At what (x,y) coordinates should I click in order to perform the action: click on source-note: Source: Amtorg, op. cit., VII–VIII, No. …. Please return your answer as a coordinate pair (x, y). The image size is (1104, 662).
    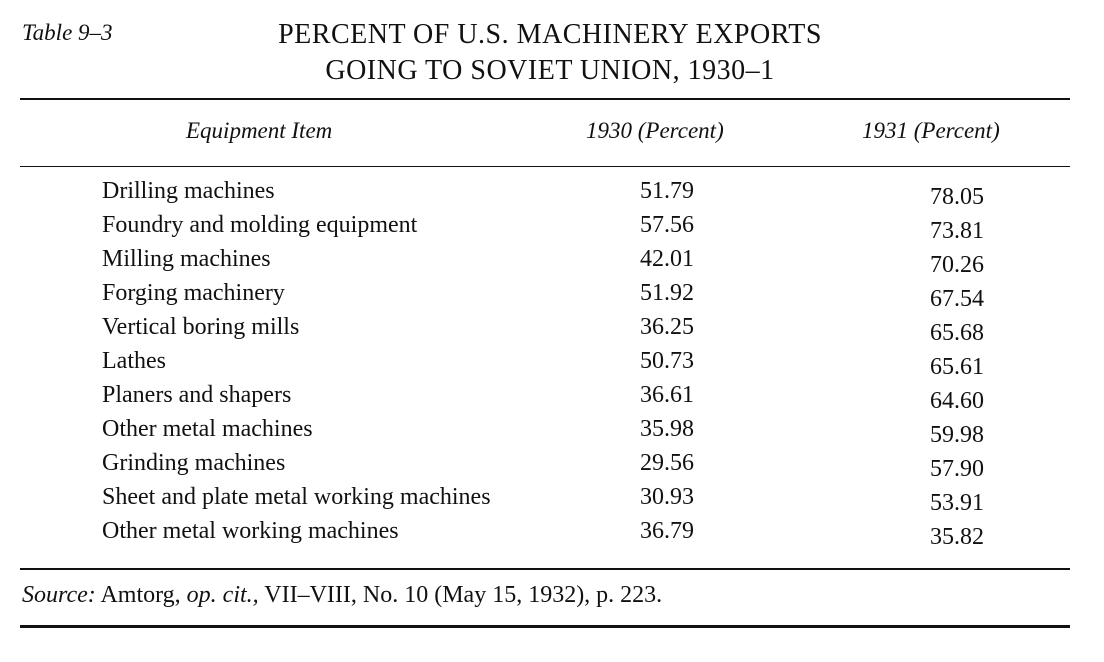
    Looking at the image, I should click on (342, 595).